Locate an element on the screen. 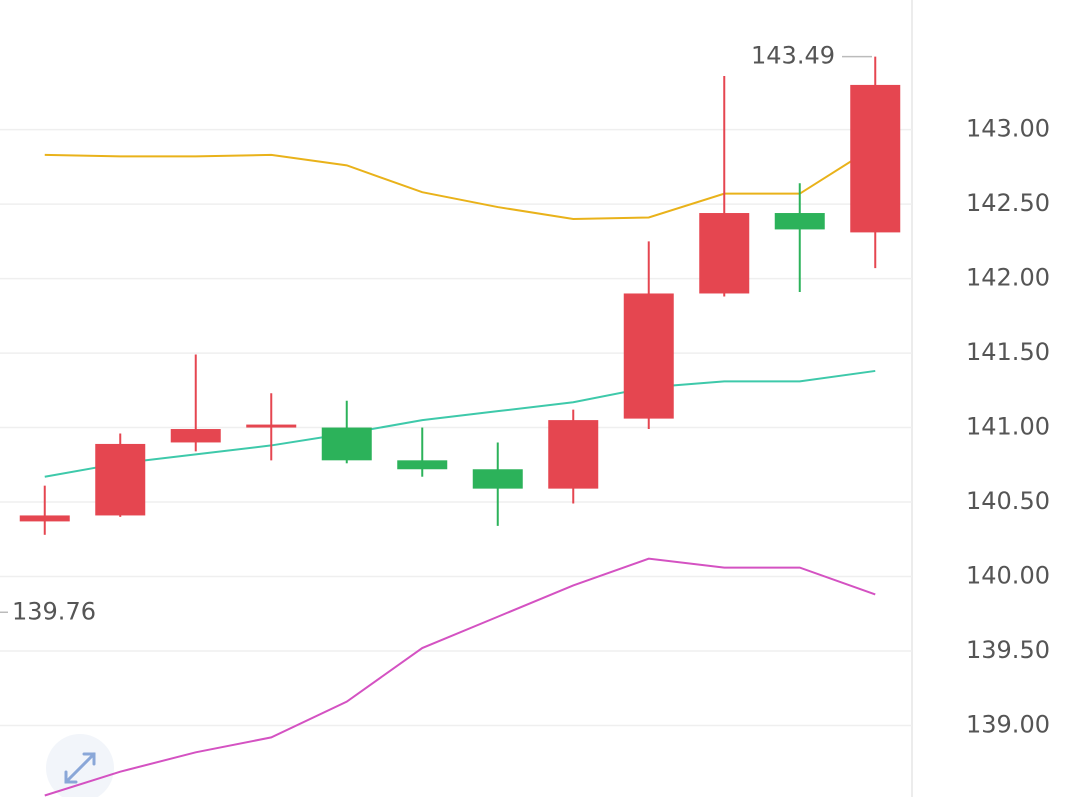  y-tick-label: 142.00 is located at coordinates (1008, 278).